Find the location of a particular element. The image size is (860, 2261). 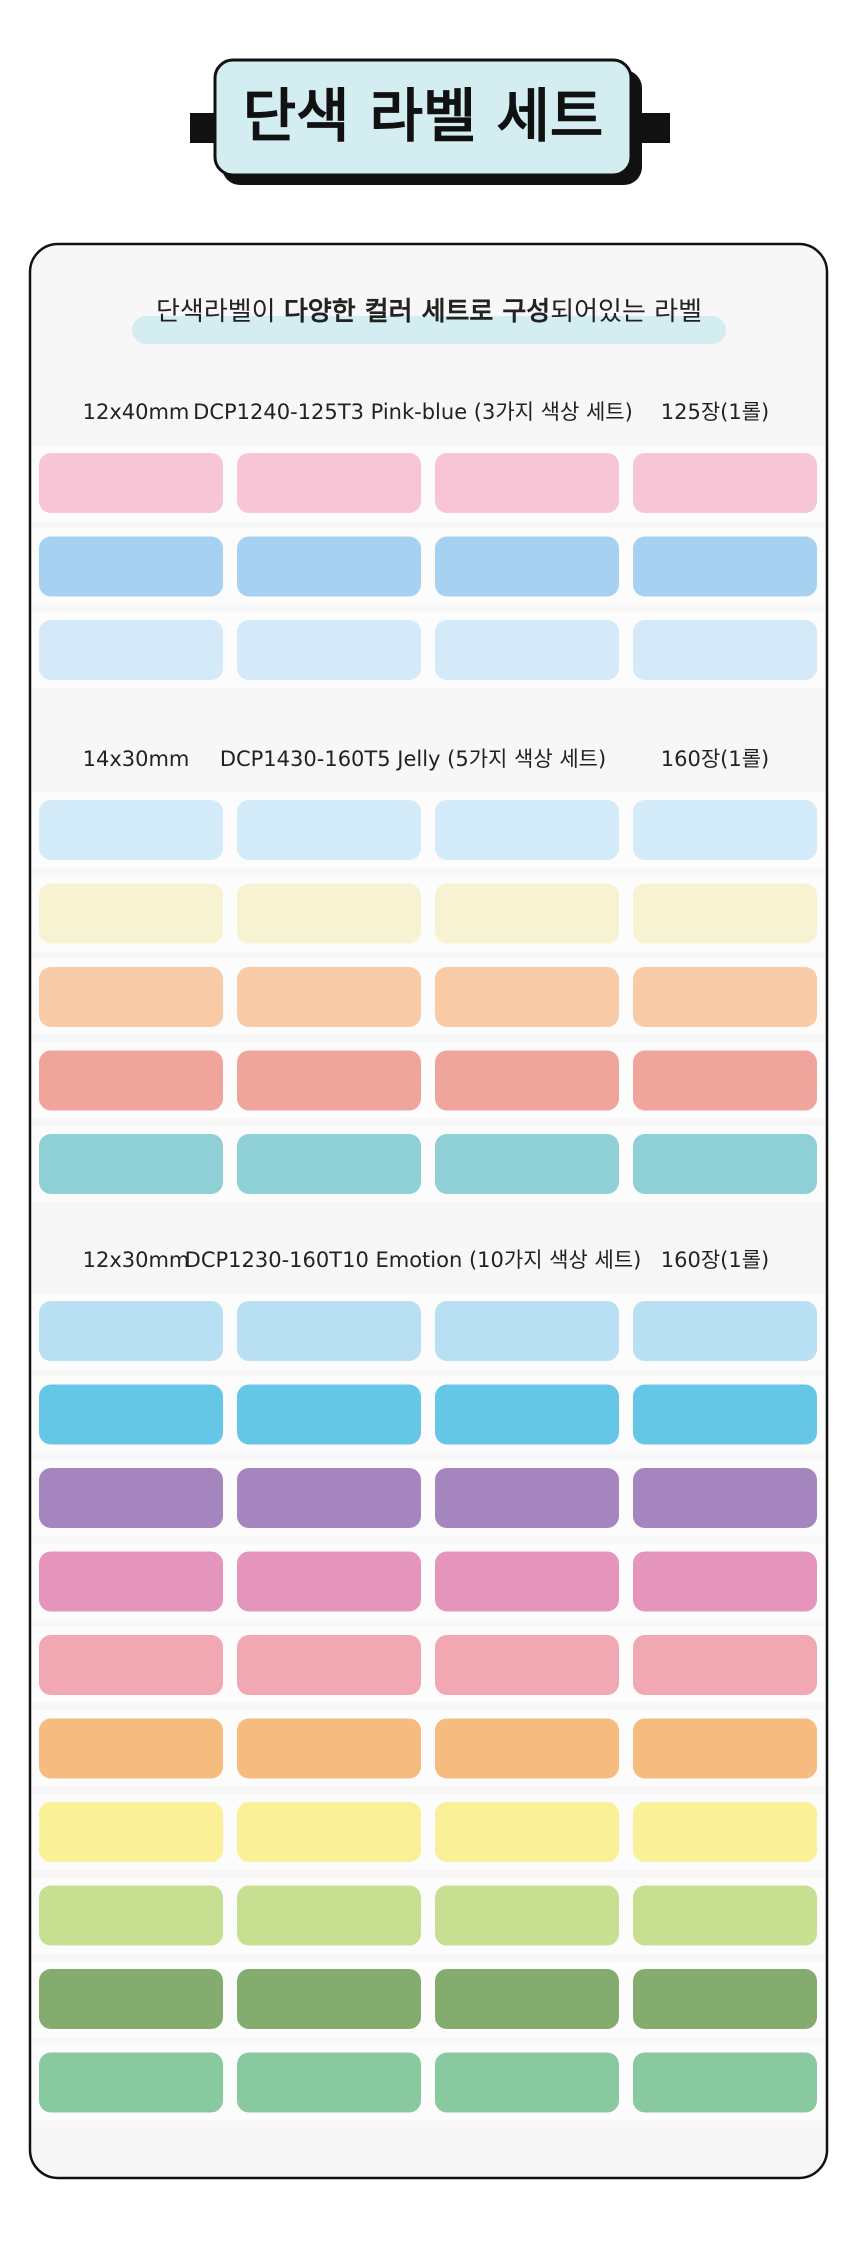

subtitle-part: 단색라벨이 is located at coordinates (220, 312).